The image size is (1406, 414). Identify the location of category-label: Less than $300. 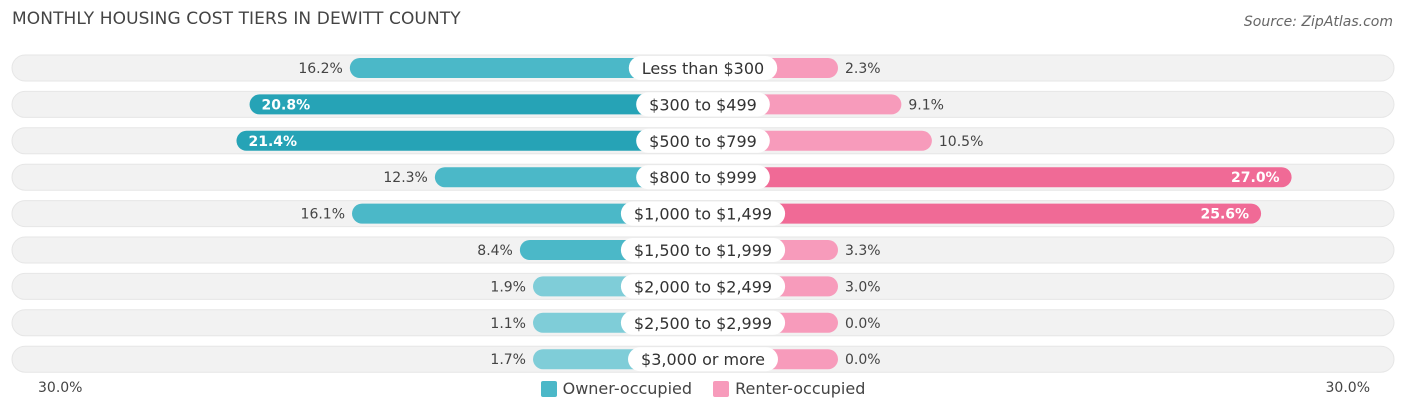
(703, 68).